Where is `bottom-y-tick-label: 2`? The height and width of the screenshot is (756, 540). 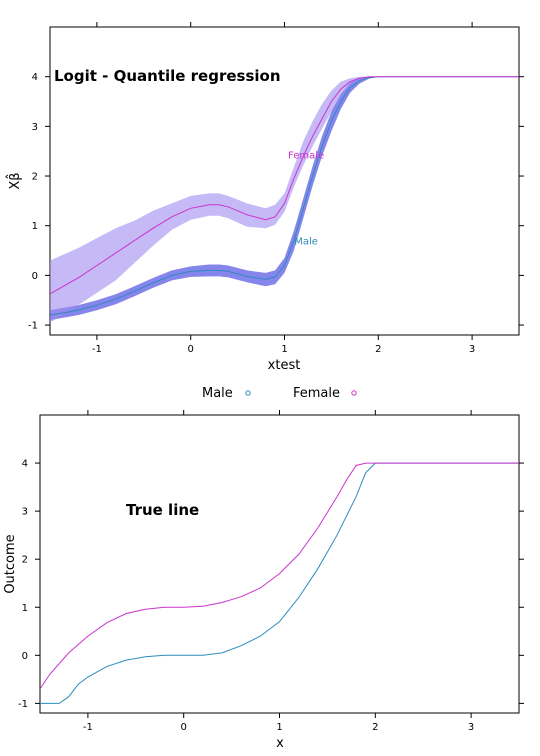
bottom-y-tick-label: 2 is located at coordinates (25, 560).